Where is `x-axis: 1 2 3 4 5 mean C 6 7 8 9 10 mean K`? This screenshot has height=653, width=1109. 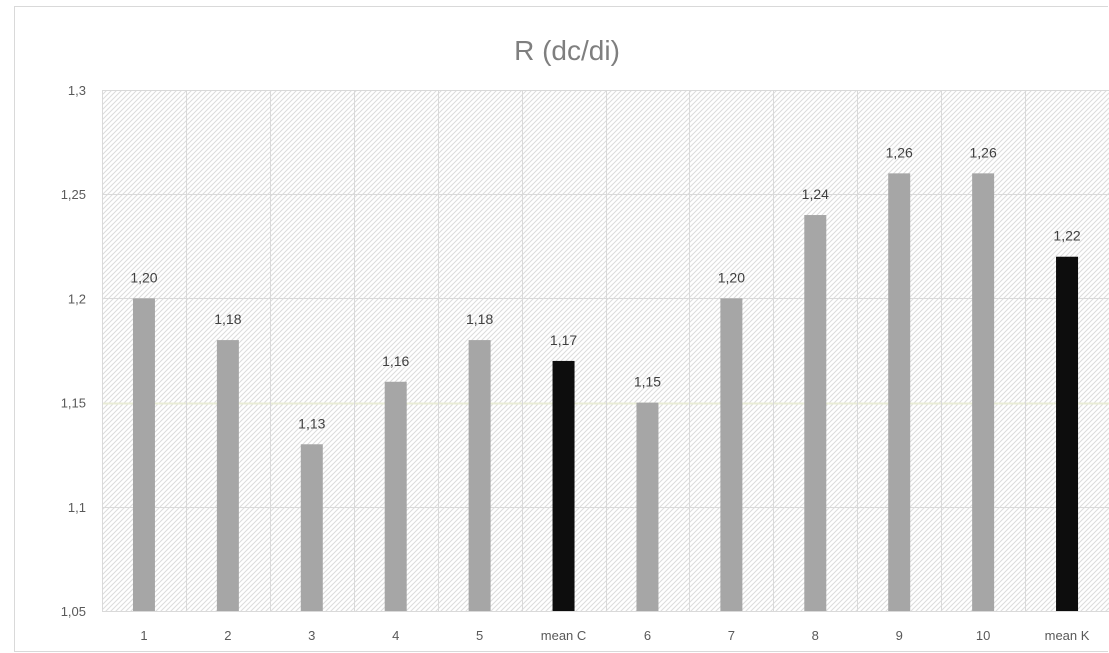 x-axis: 1 2 3 4 5 mean C 6 7 8 9 10 mean K is located at coordinates (614, 635).